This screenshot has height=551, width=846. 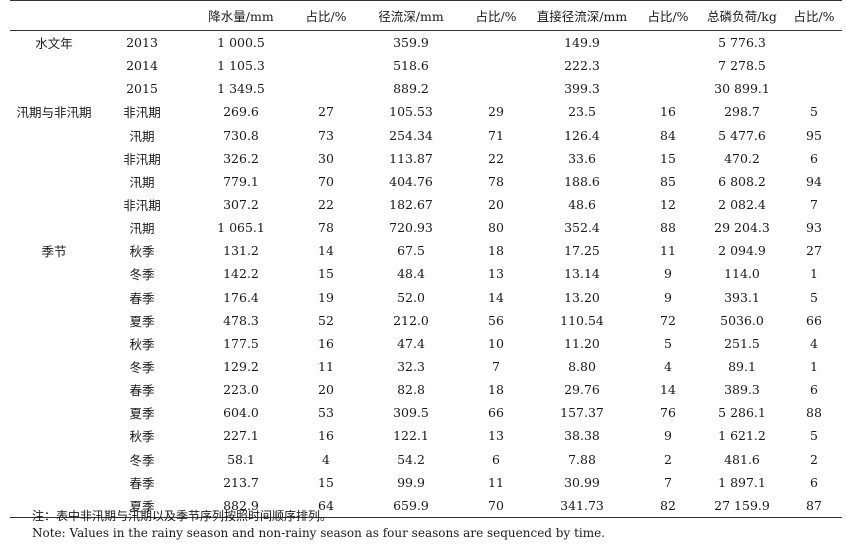 What do you see at coordinates (426, 459) in the screenshot?
I see `table-row: 冬季 58.1 4 54.2 6 7.88 2 481.6 2` at bounding box center [426, 459].